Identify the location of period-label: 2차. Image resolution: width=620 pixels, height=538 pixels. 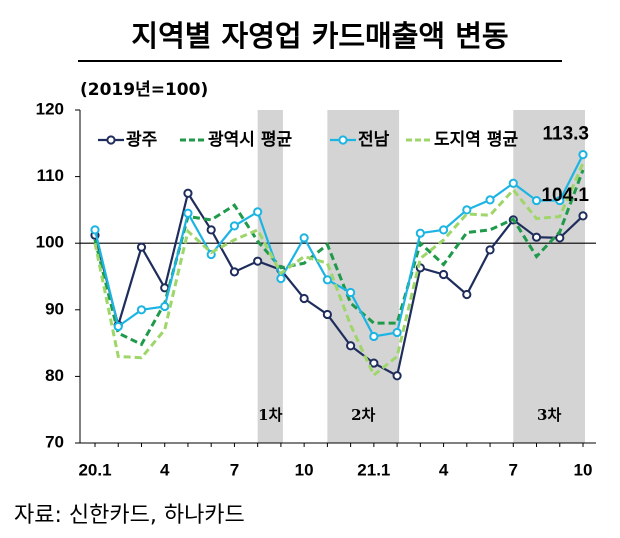
(363, 415).